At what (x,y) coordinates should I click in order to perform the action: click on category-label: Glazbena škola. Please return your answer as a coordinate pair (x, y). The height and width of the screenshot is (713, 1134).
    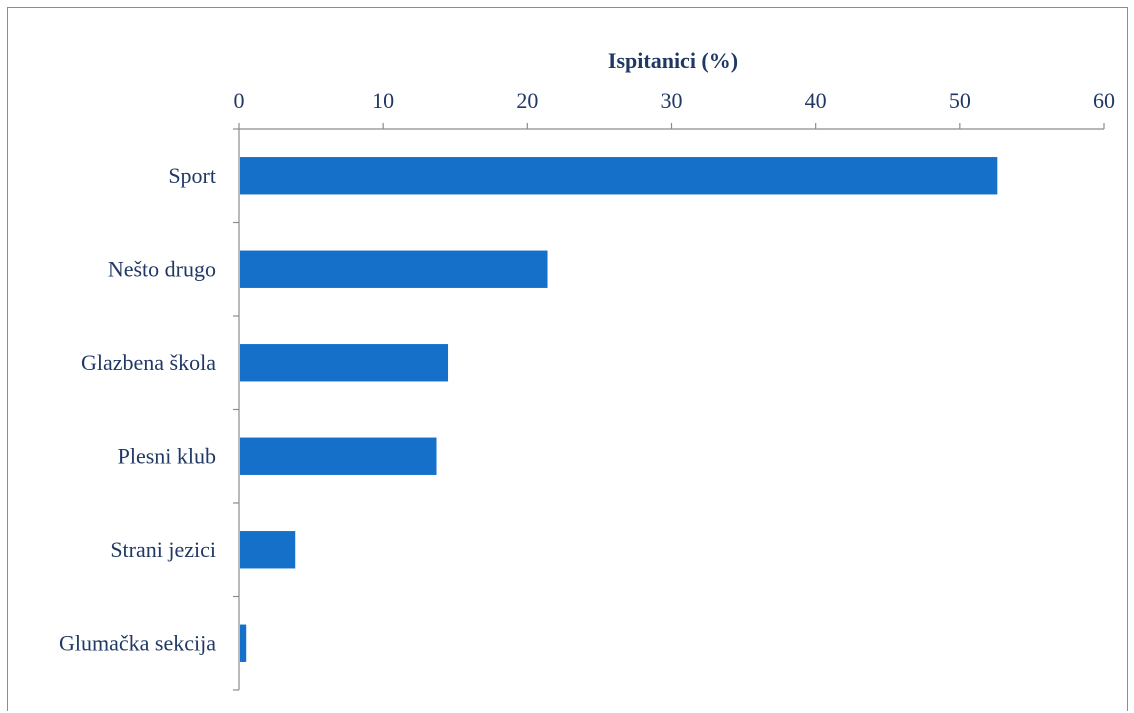
    Looking at the image, I should click on (148, 362).